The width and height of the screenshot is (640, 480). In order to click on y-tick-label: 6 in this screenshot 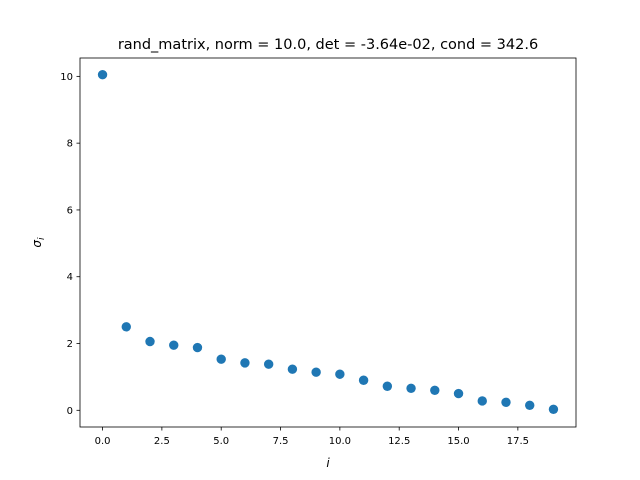, I will do `click(70, 210)`.